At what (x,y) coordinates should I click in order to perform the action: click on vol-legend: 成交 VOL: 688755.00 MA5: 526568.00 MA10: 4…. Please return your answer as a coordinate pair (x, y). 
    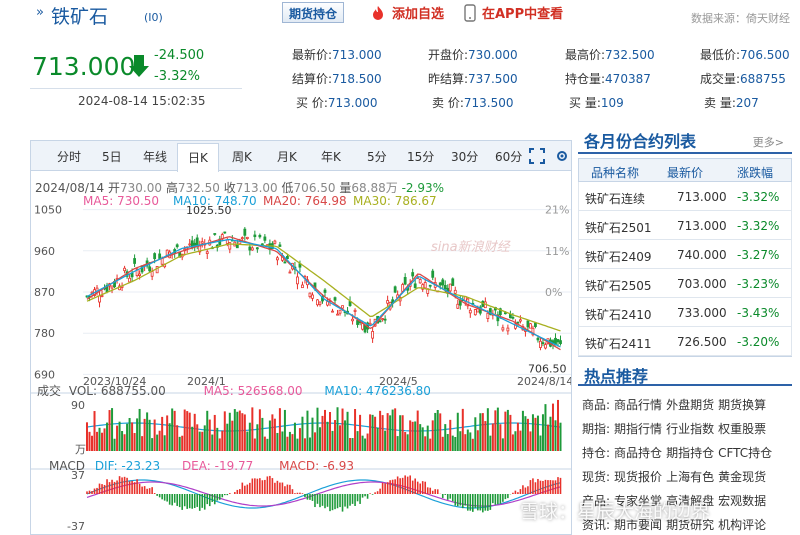
    Looking at the image, I should click on (234, 391).